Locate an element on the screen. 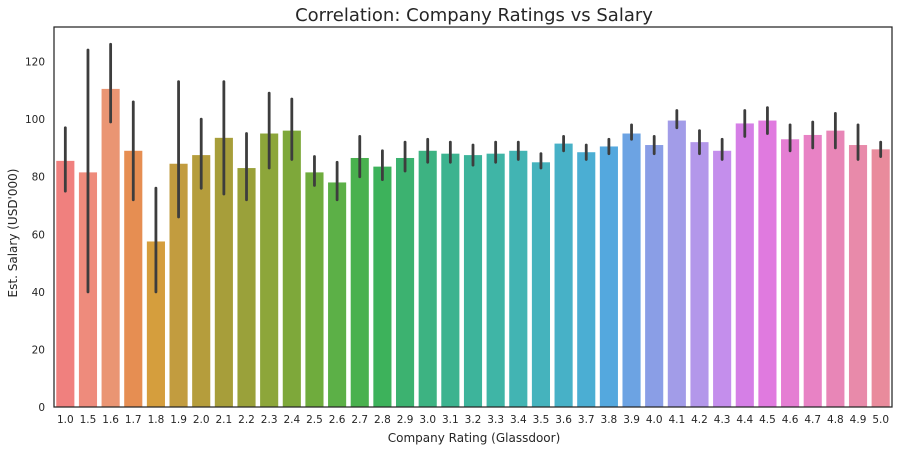 The height and width of the screenshot is (451, 898). x-axis-label: Company Rating (Glassdoor) is located at coordinates (474, 438).